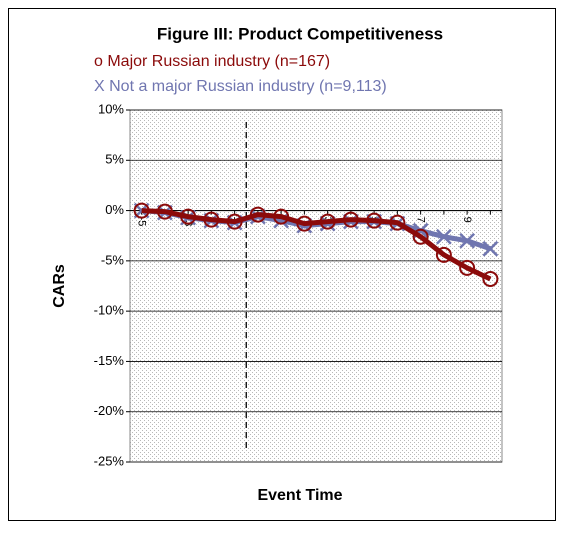  What do you see at coordinates (109, 360) in the screenshot?
I see `y-tick-label: -15%` at bounding box center [109, 360].